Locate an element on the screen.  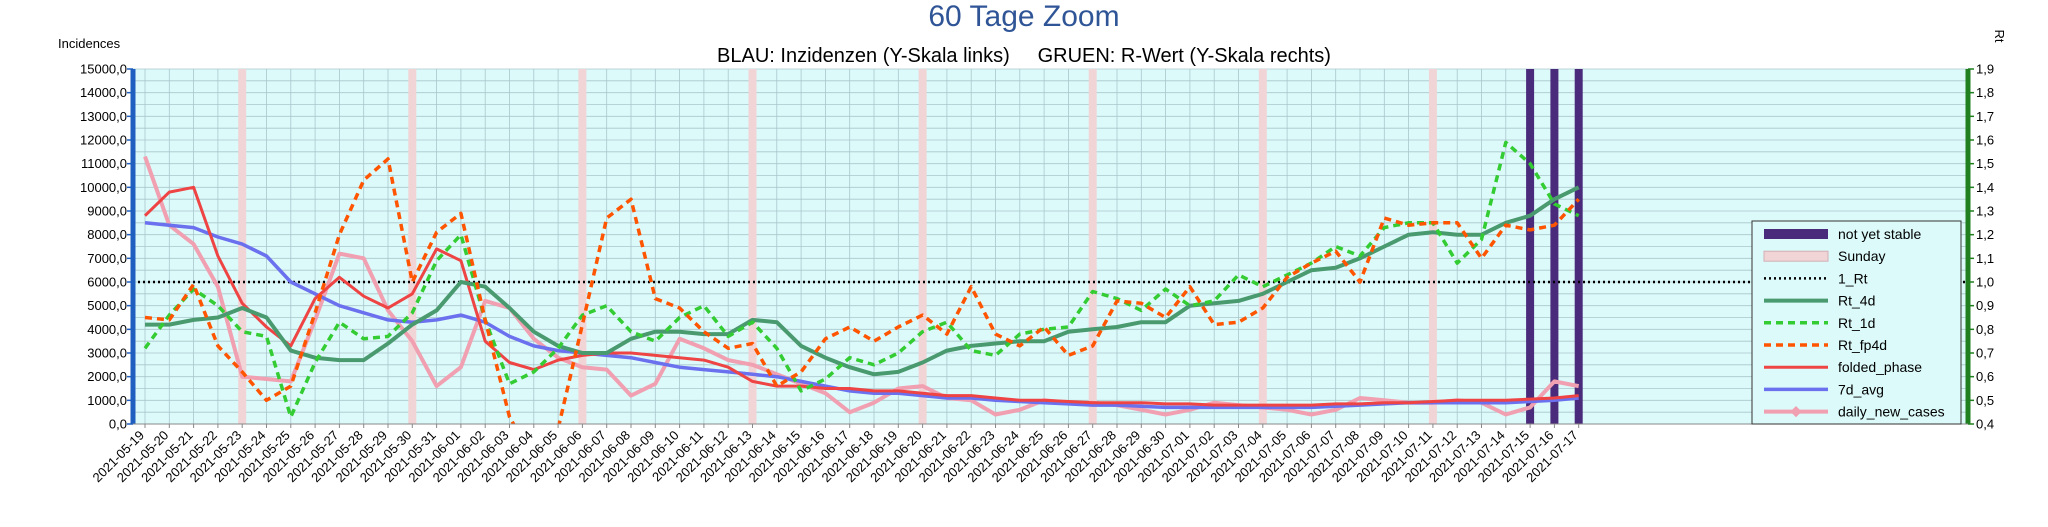
right-tick-label: 1,4 is located at coordinates (1985, 187).